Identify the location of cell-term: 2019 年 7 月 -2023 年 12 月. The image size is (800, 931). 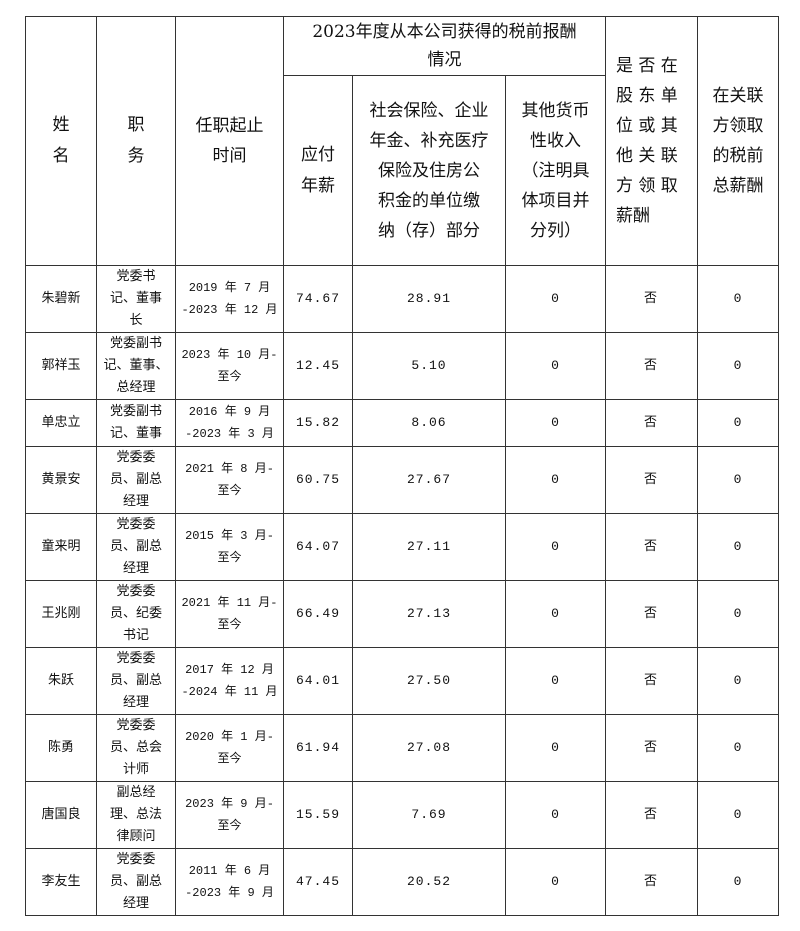
(229, 299).